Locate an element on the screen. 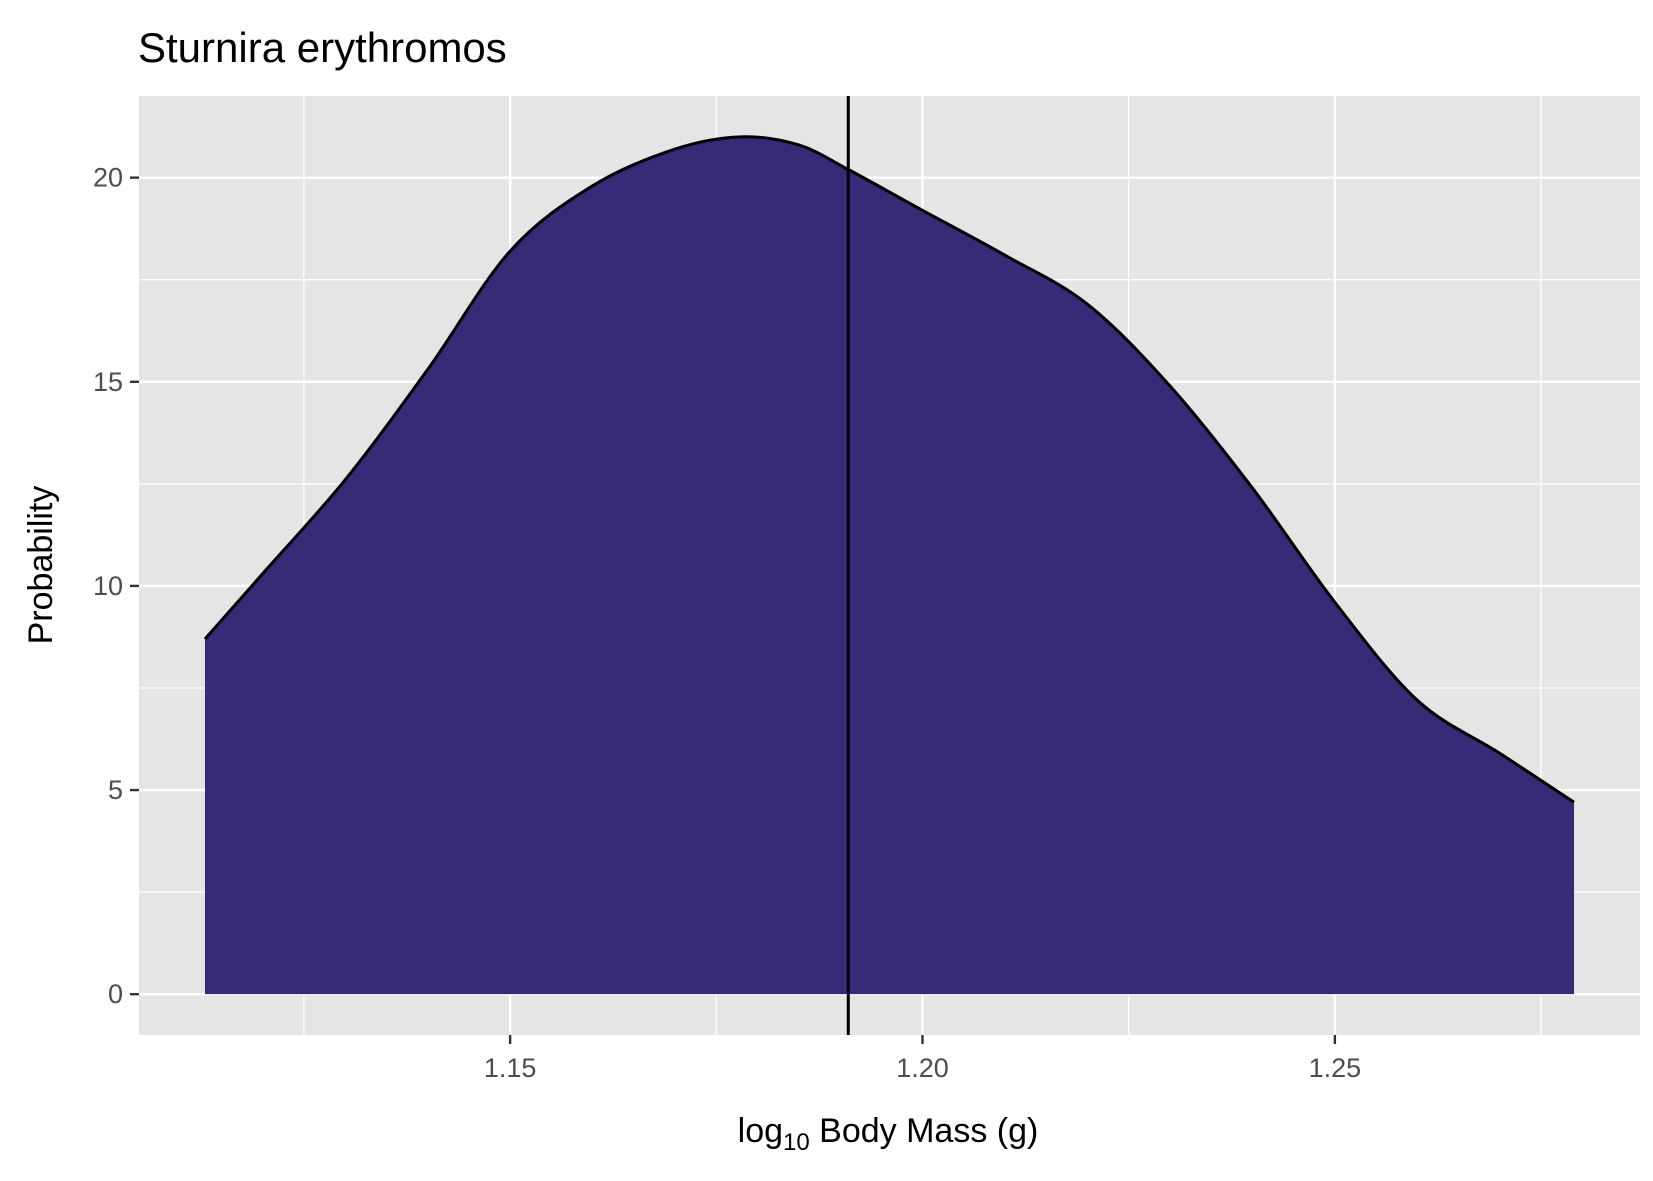  x-tick-label: 1.15 is located at coordinates (510, 1068).